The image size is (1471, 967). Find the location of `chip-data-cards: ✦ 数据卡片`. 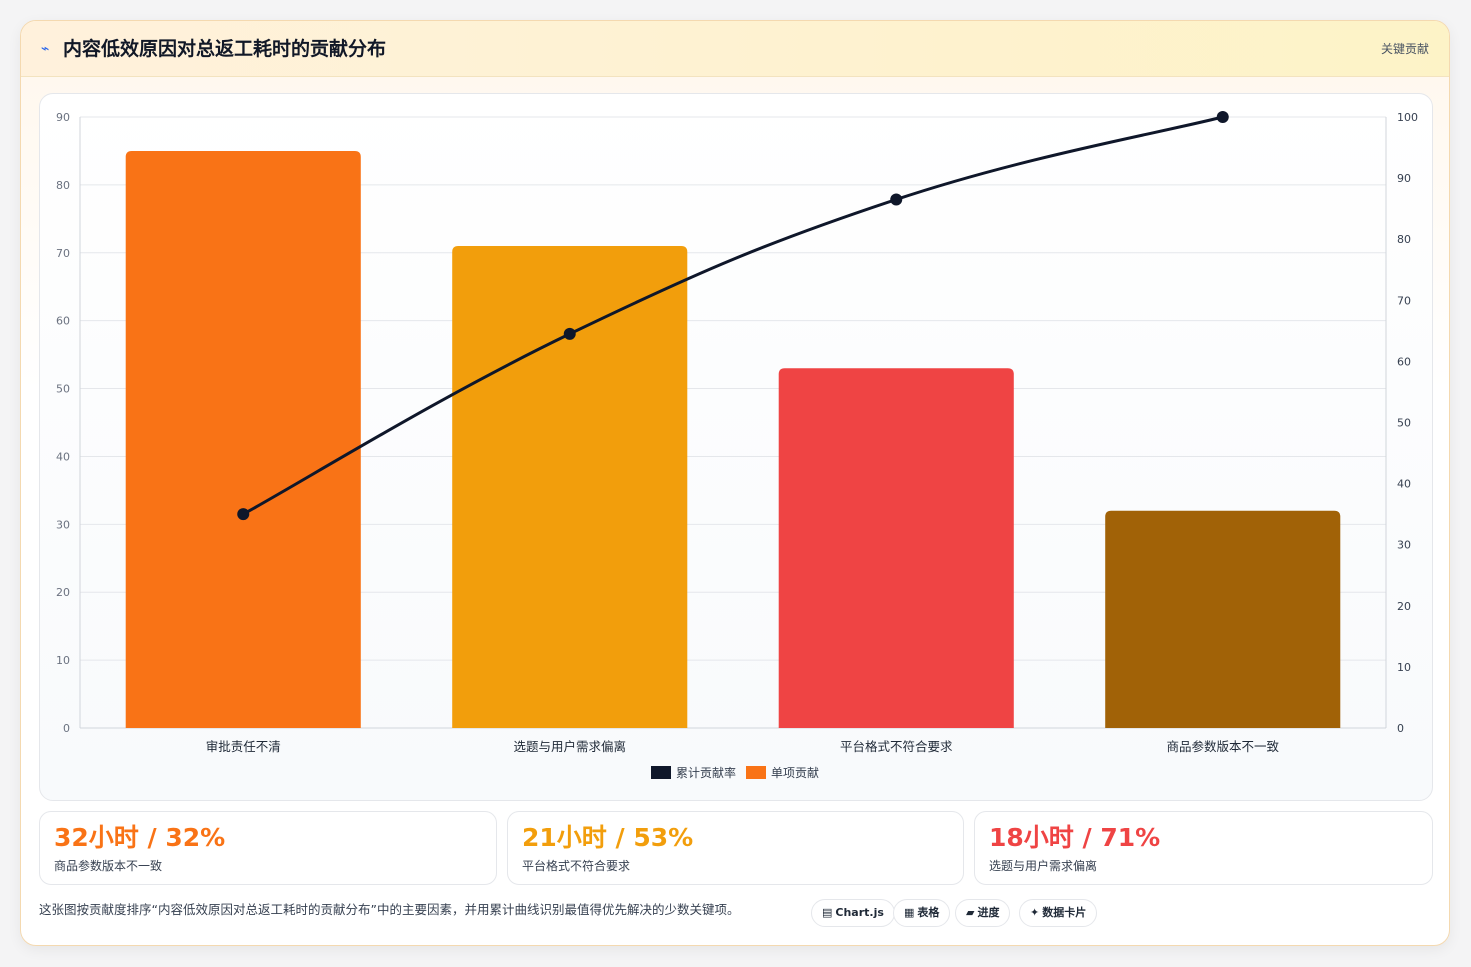

chip-data-cards: ✦ 数据卡片 is located at coordinates (1058, 913).